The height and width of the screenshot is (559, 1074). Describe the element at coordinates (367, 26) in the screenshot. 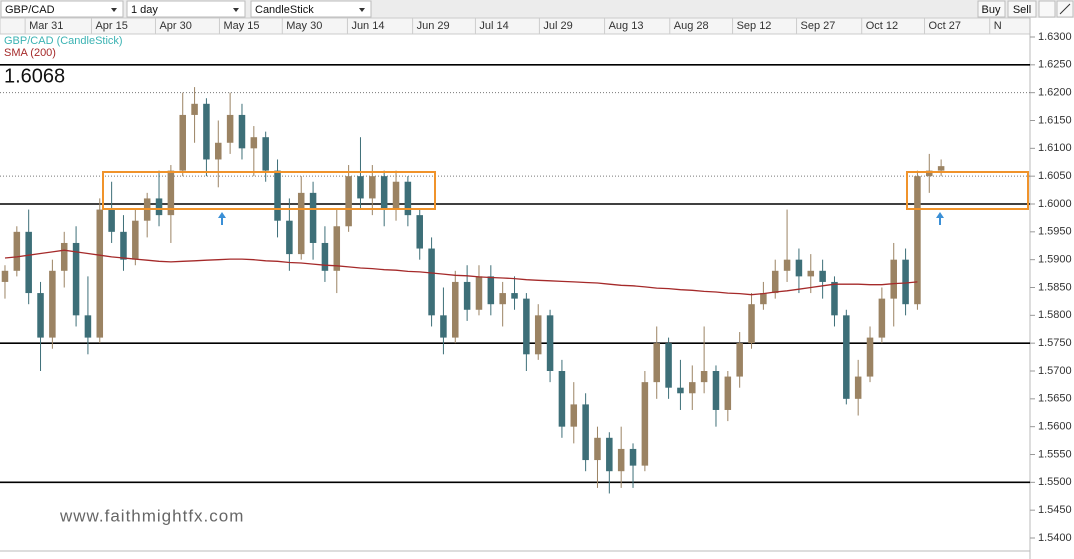

I see `x-tick-label: Jun 14` at that location.